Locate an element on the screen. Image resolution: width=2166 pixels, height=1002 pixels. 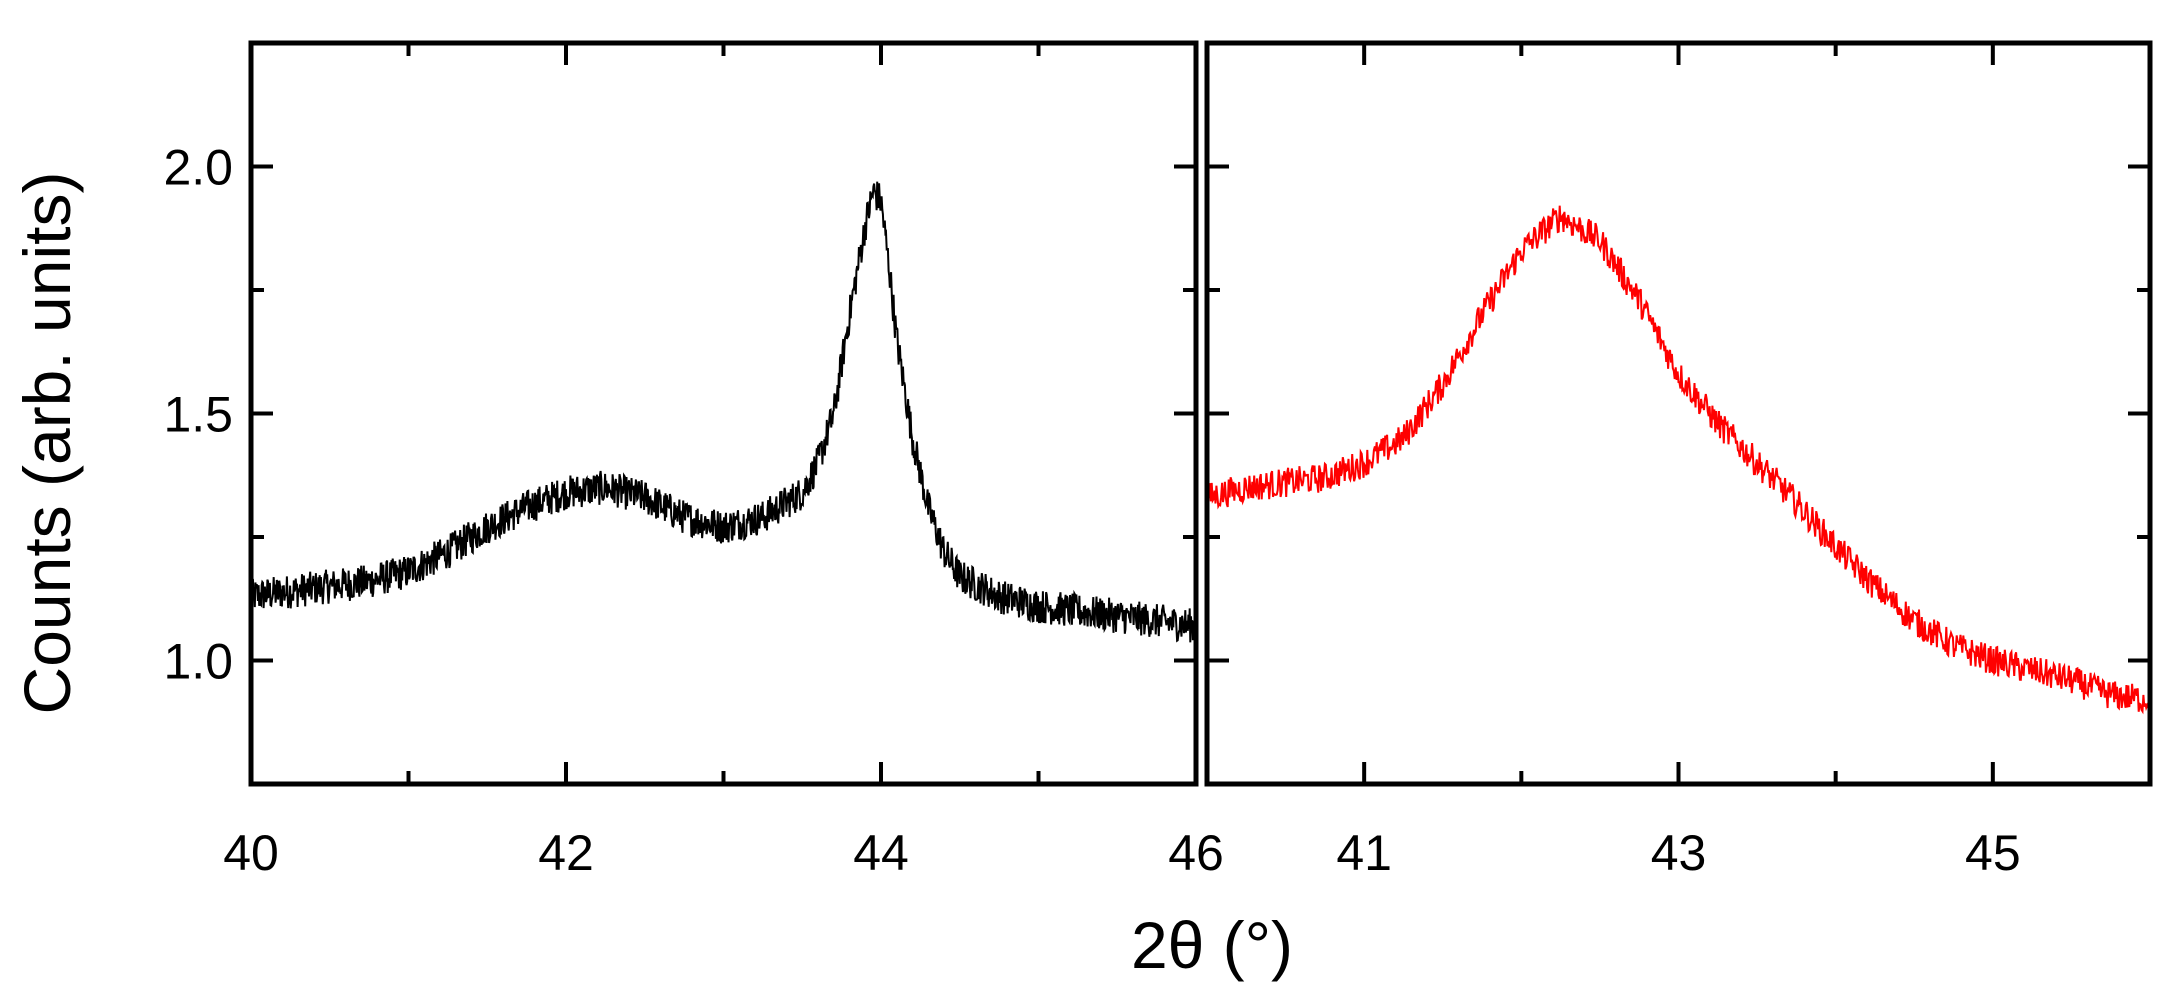
x-tick-label: 41 is located at coordinates (1364, 853).